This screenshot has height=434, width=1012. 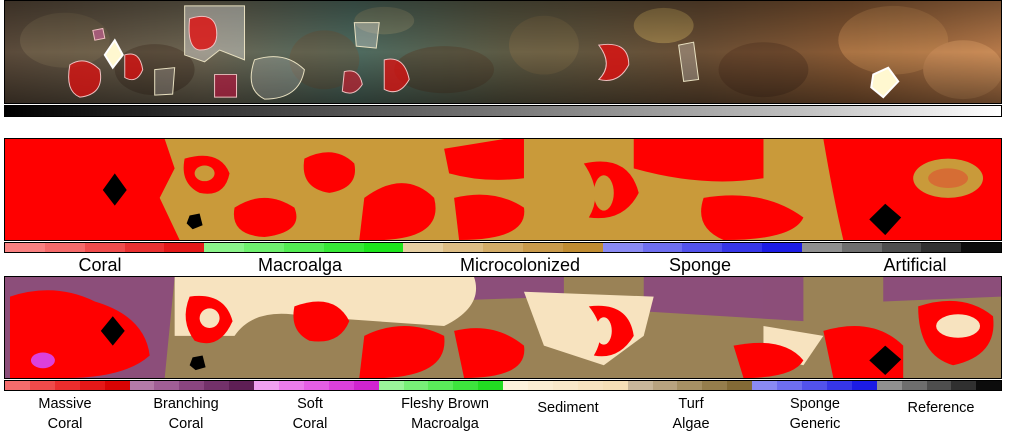 What do you see at coordinates (915, 265) in the screenshot?
I see `legend-label-artificial: Artificial` at bounding box center [915, 265].